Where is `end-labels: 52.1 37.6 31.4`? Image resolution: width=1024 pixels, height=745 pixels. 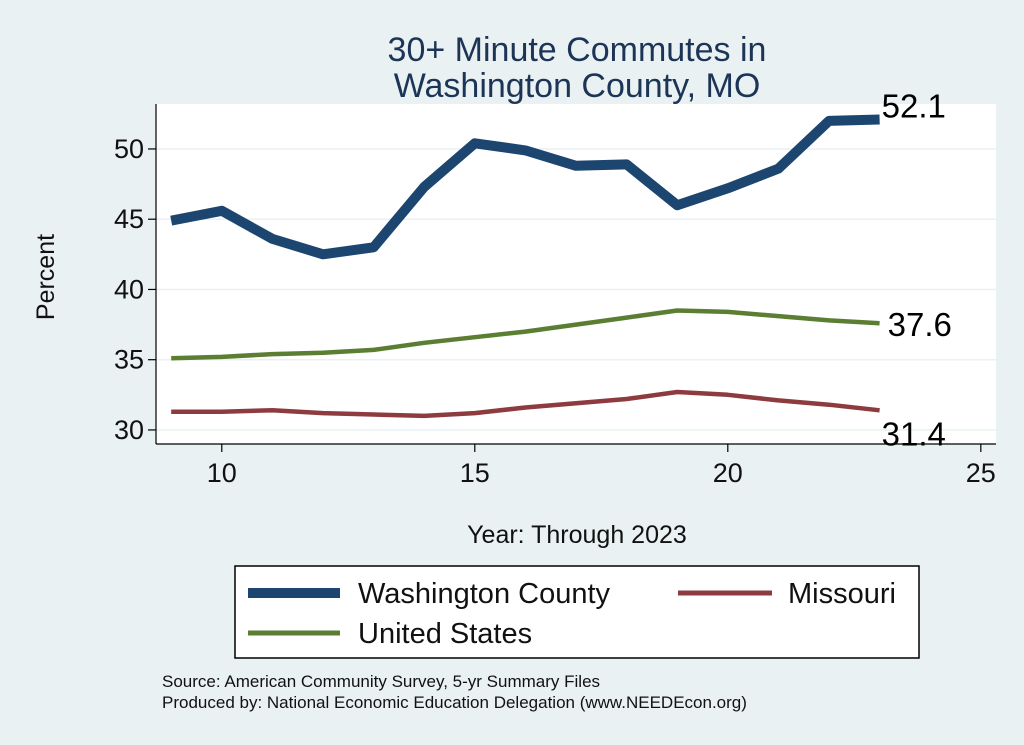 end-labels: 52.1 37.6 31.4 is located at coordinates (917, 269).